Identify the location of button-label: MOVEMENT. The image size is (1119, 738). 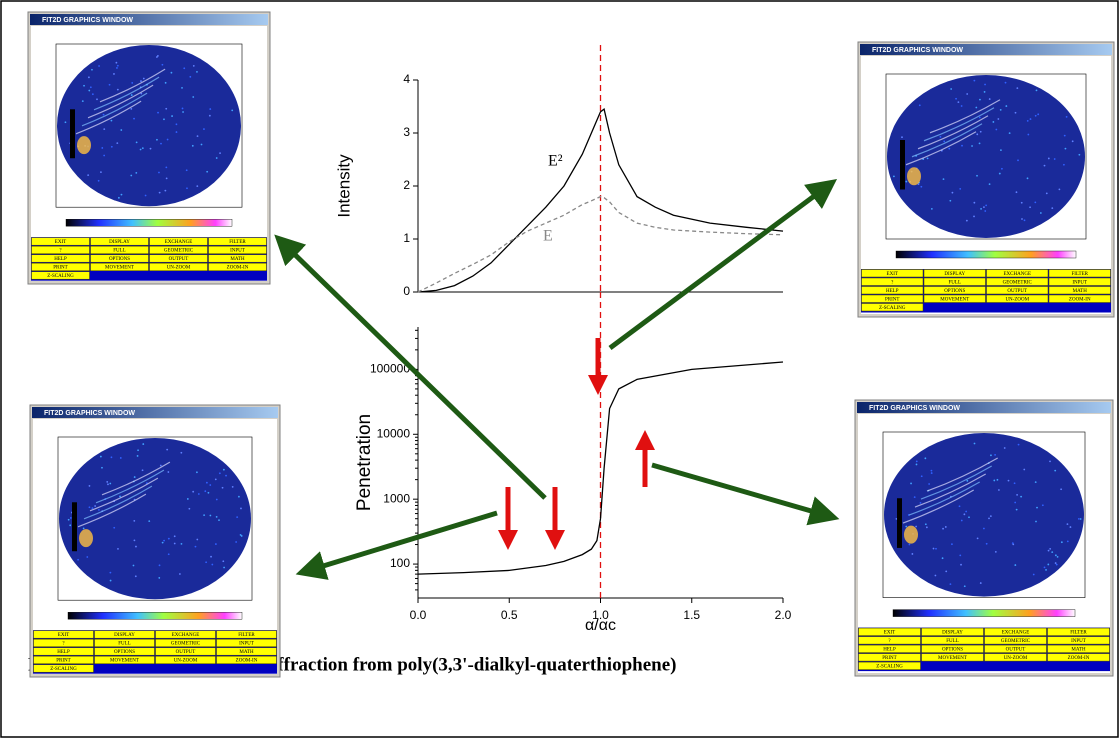
(954, 299).